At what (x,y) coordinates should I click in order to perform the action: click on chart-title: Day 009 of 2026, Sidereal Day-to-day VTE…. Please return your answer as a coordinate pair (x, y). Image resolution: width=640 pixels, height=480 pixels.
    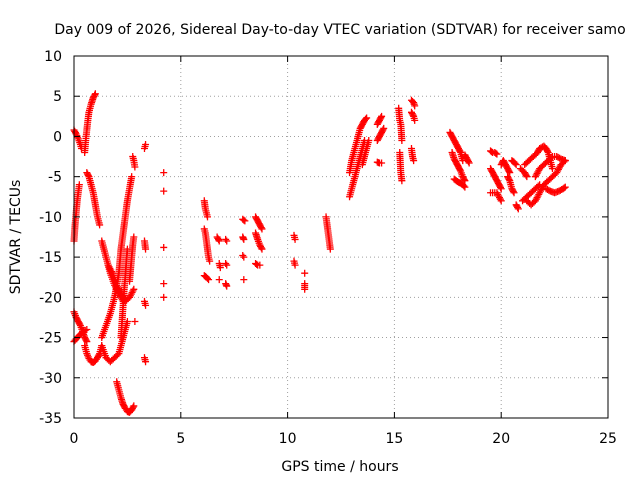
    Looking at the image, I should click on (339, 30).